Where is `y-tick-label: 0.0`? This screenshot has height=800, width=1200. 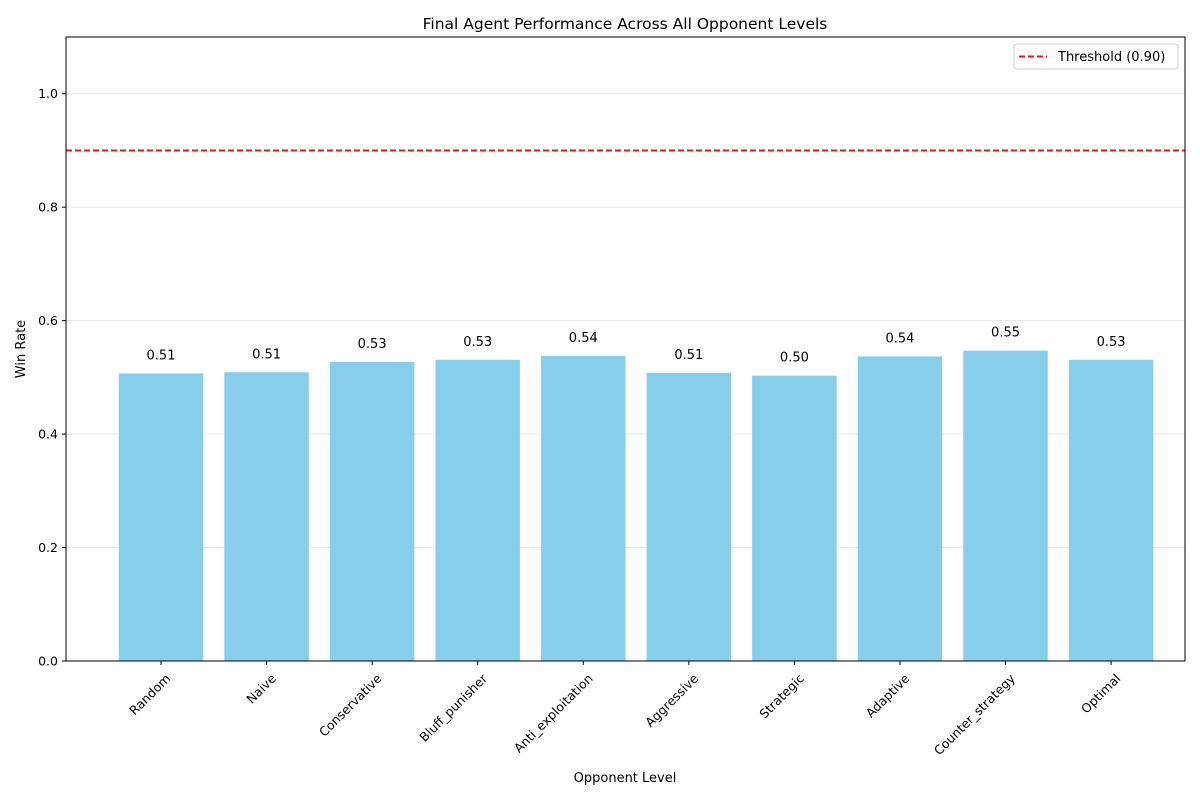
y-tick-label: 0.0 is located at coordinates (48, 661).